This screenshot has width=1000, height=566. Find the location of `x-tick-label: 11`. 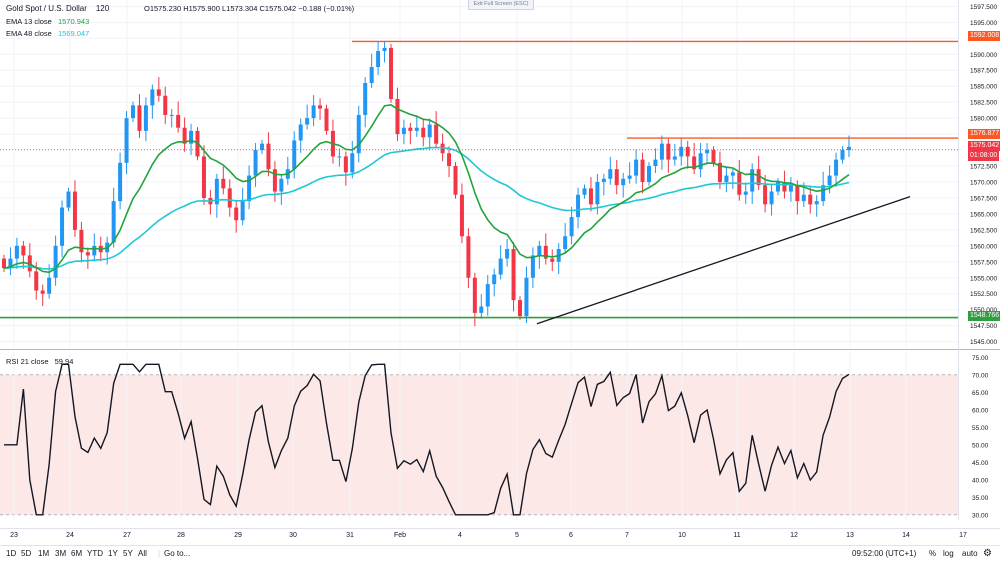

x-tick-label: 11 is located at coordinates (736, 535).